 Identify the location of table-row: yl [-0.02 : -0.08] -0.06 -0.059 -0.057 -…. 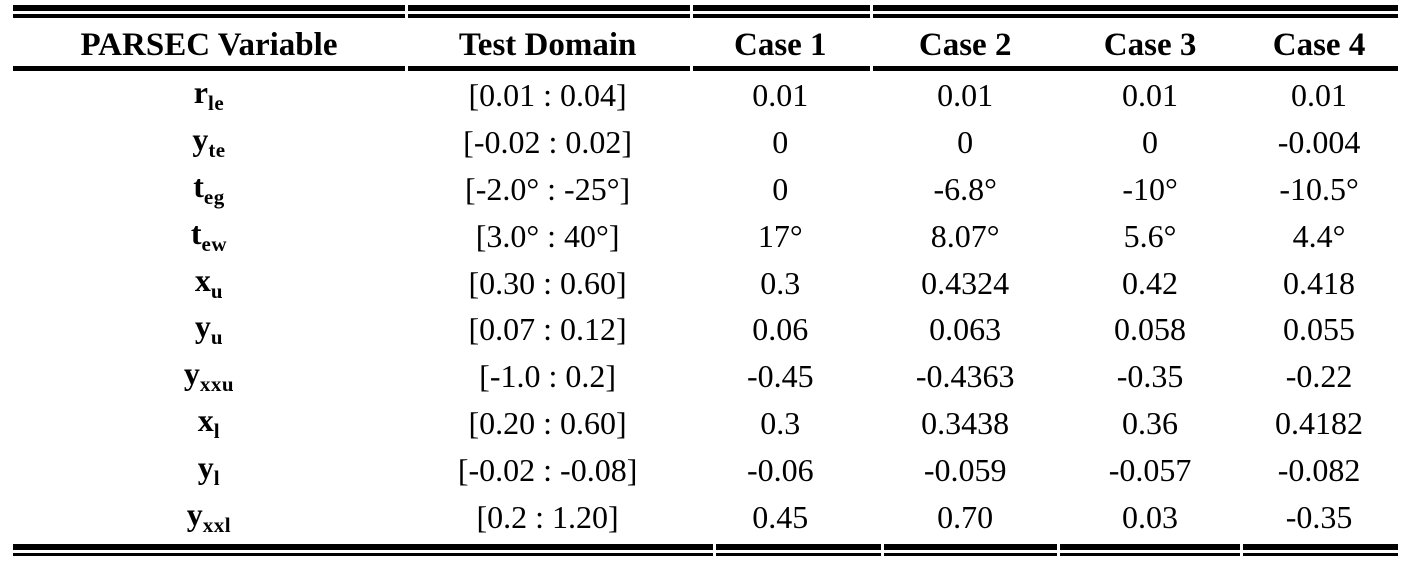
(705, 469).